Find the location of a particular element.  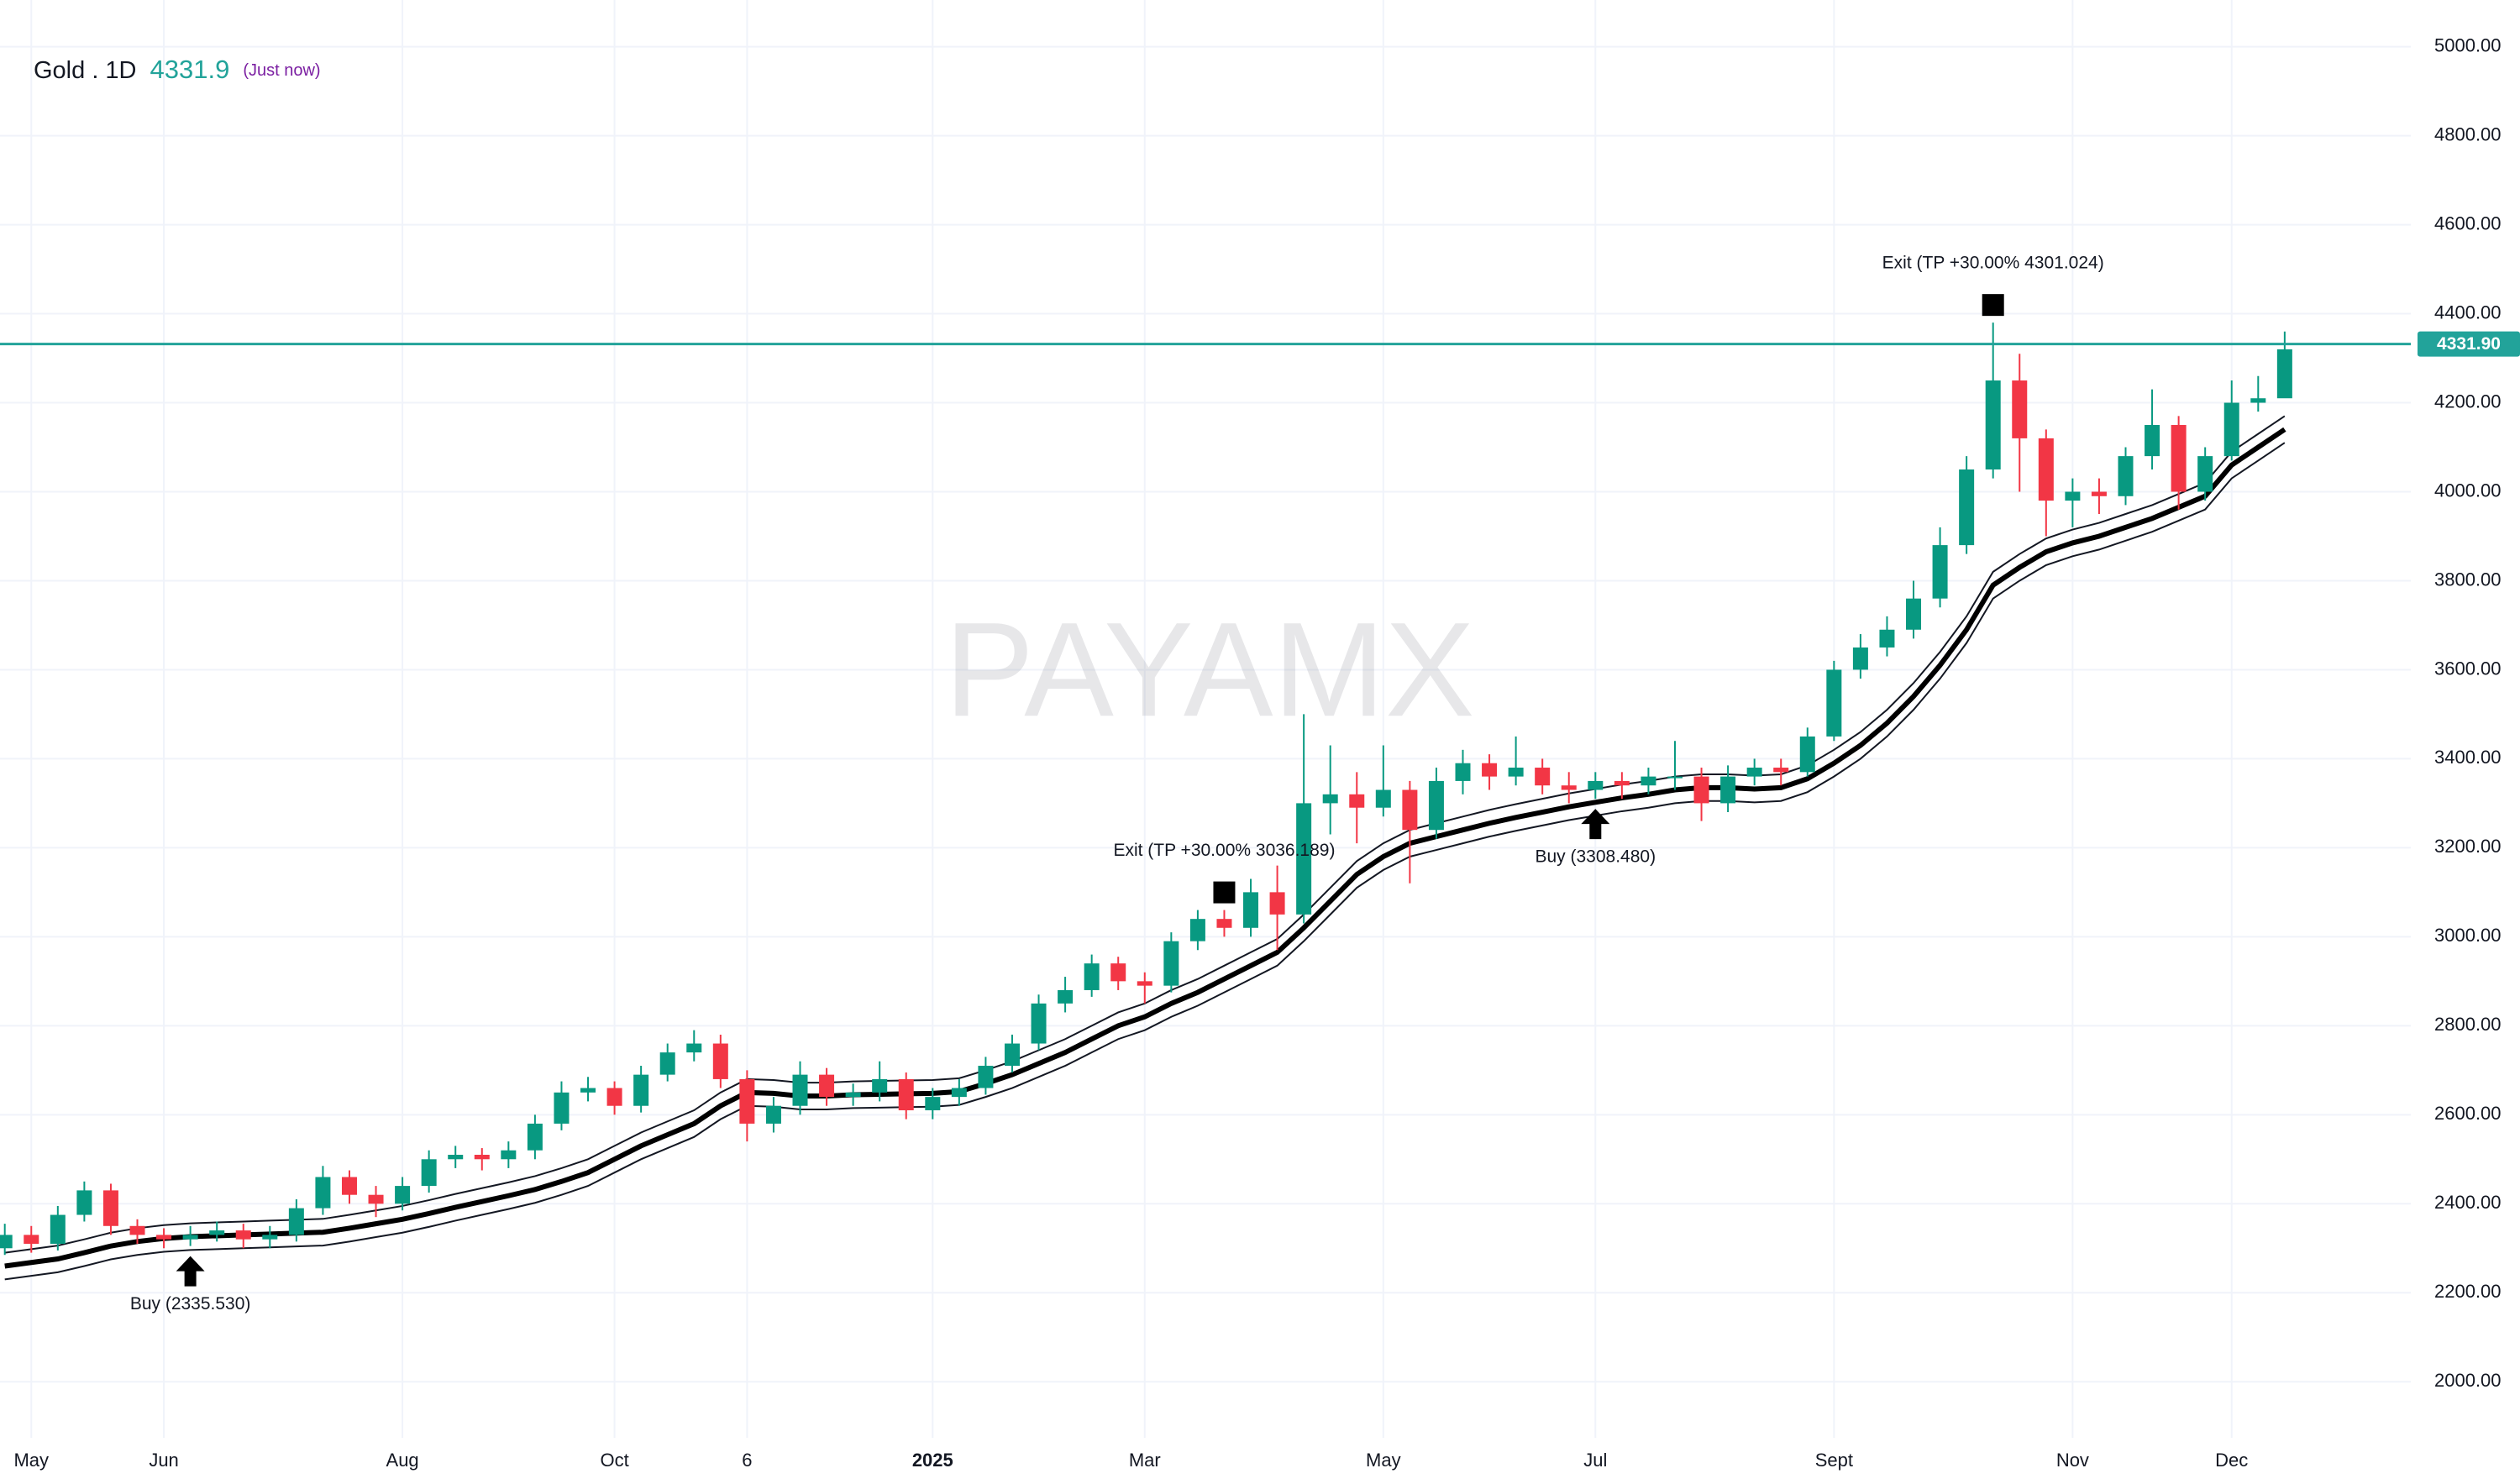

y-tick-label: 2200.00 is located at coordinates (2468, 1292).